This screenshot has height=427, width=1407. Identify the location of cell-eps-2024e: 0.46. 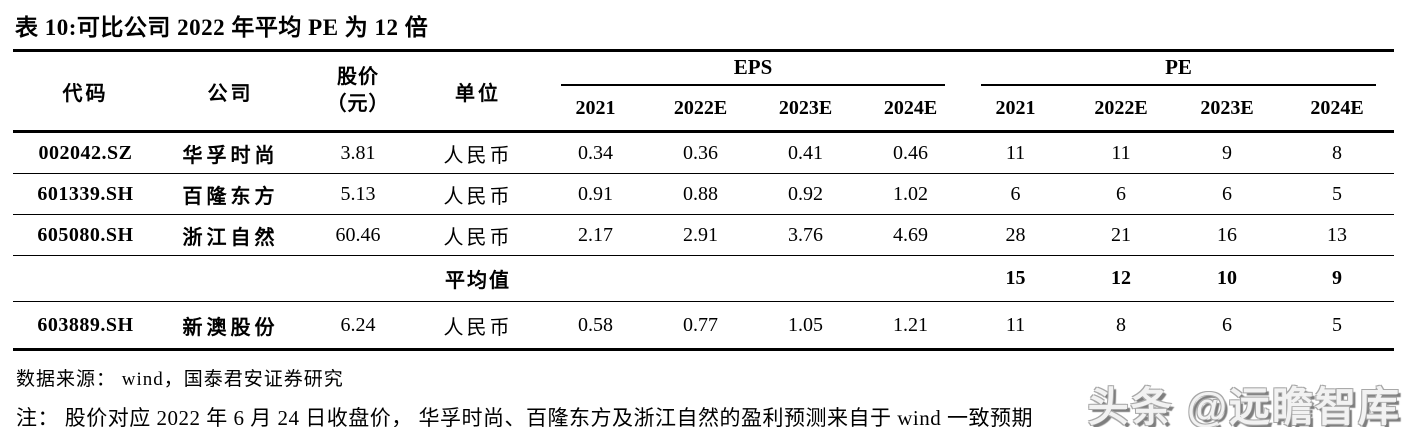
(911, 152).